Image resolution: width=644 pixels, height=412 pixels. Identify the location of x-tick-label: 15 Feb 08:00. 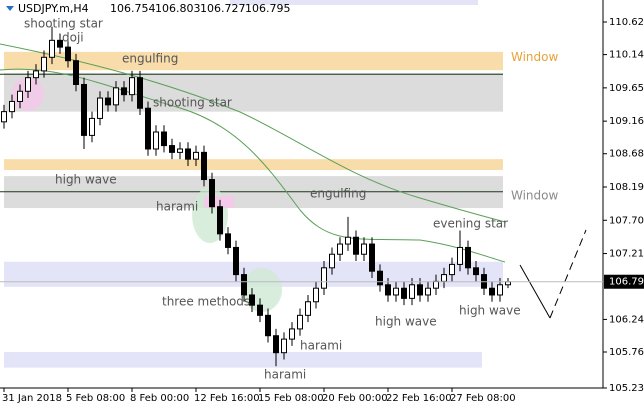
(291, 398).